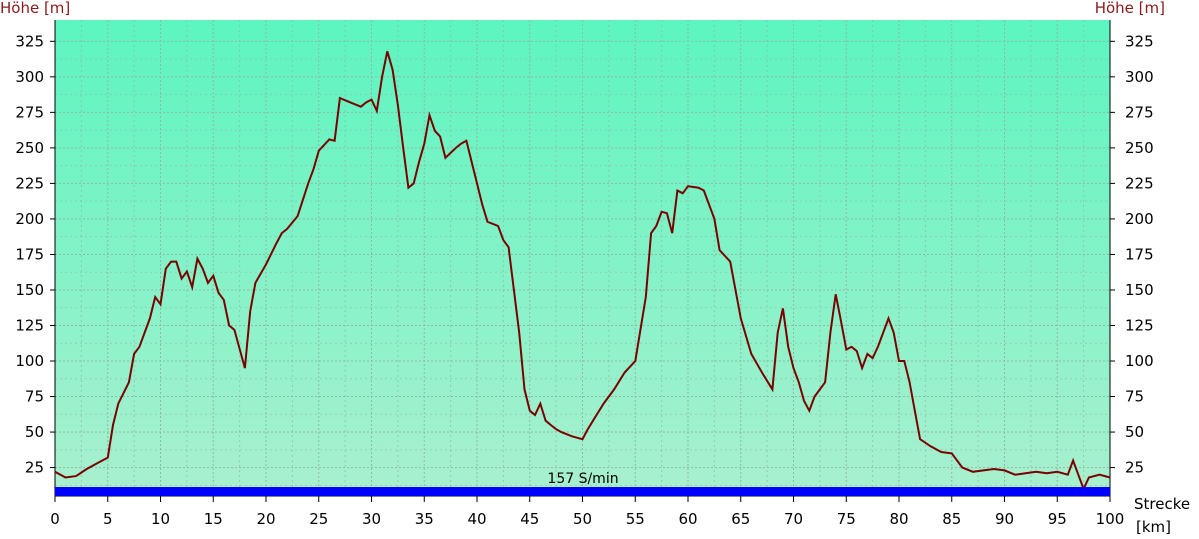  Describe the element at coordinates (34, 468) in the screenshot. I see `y-tick-label-left: 25` at that location.